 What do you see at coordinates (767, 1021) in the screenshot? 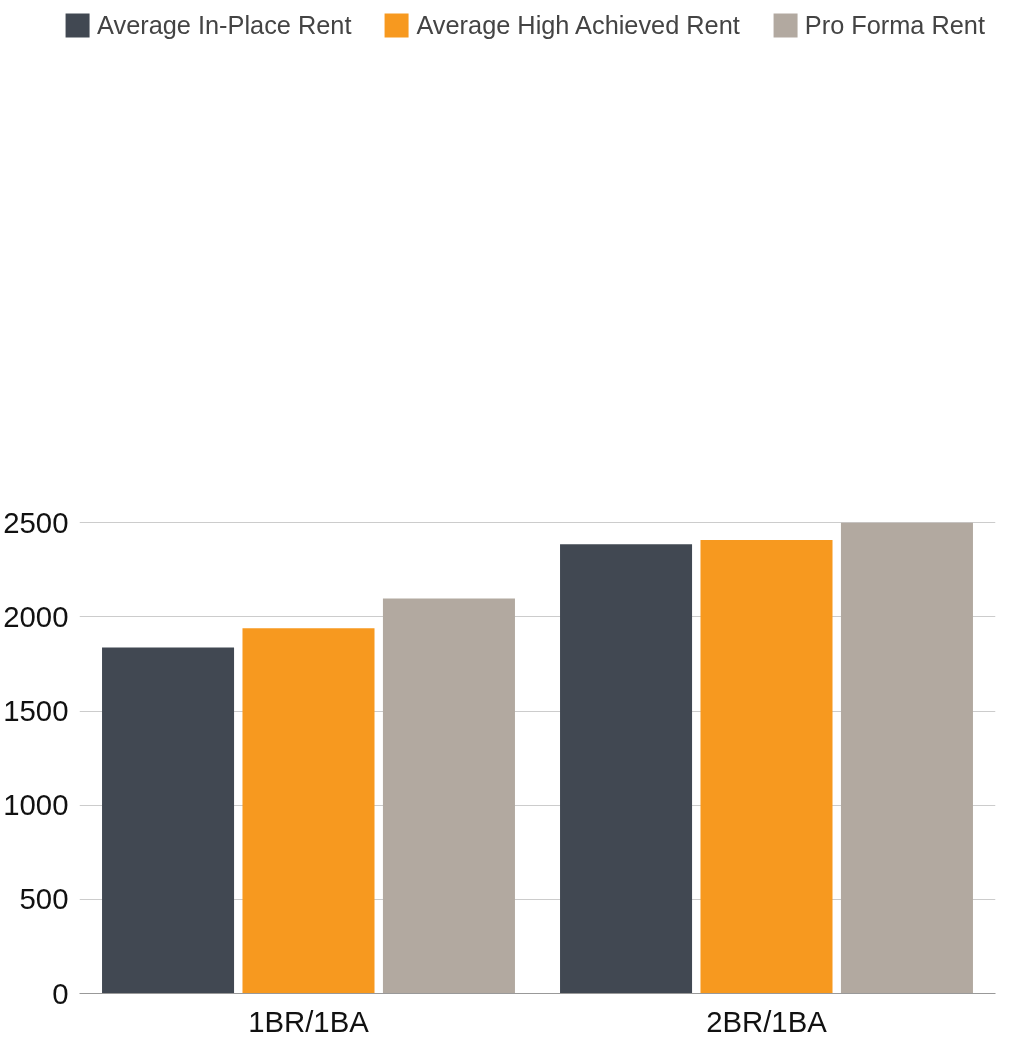
I see `x-tick-label: 2BR/1BA` at bounding box center [767, 1021].